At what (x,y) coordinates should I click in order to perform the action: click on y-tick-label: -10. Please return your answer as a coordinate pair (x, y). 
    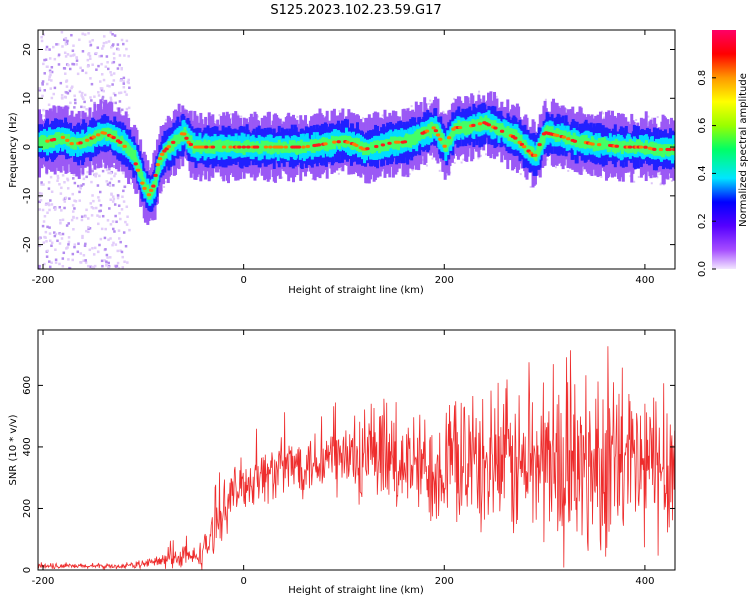
    Looking at the image, I should click on (27, 196).